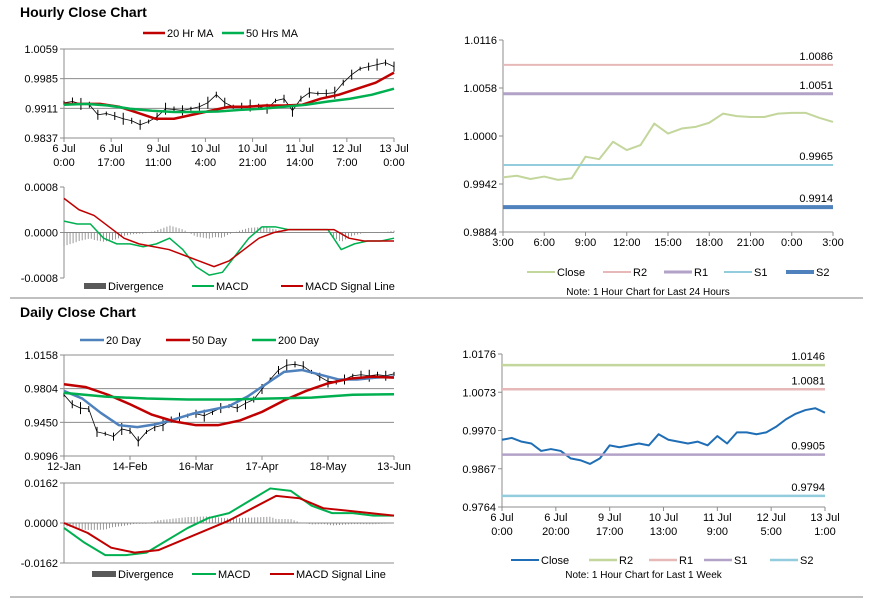 The height and width of the screenshot is (601, 873). What do you see at coordinates (808, 381) in the screenshot?
I see `r1-level-label: 1.0081` at bounding box center [808, 381].